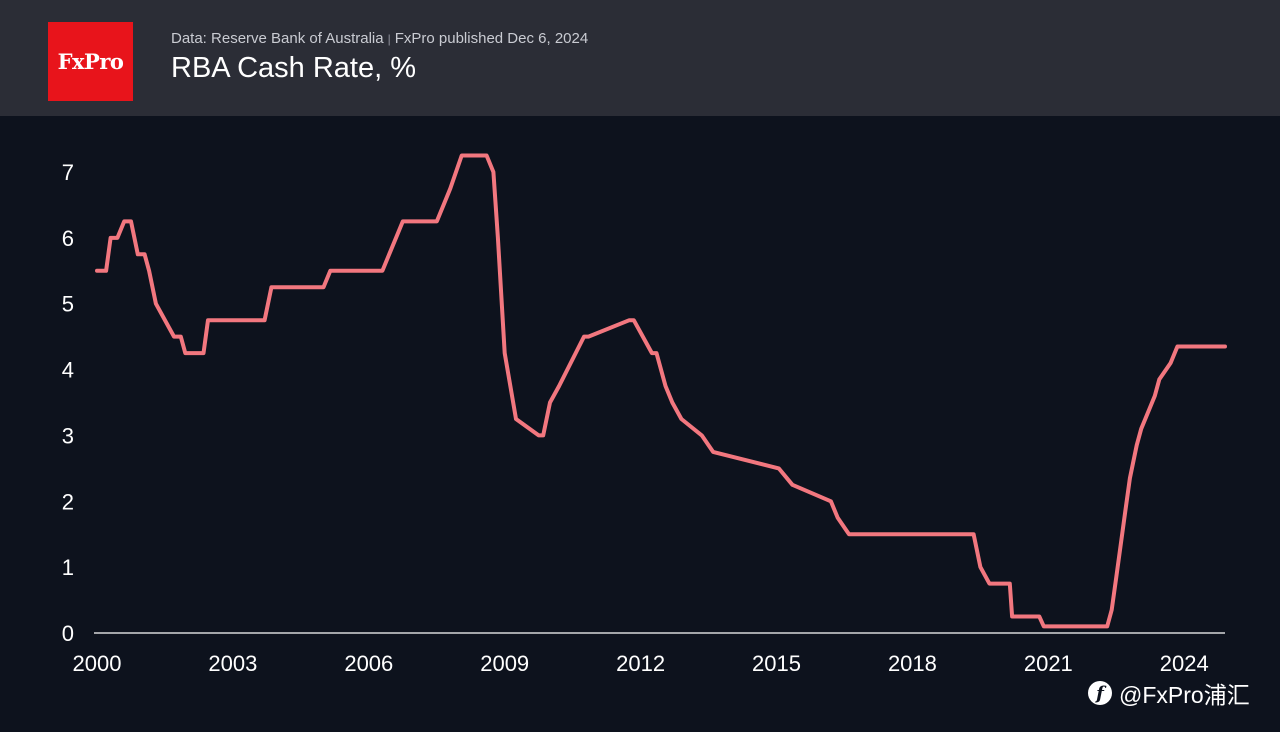  What do you see at coordinates (277, 38) in the screenshot?
I see `data-source: Data: Reserve Bank of Australia` at bounding box center [277, 38].